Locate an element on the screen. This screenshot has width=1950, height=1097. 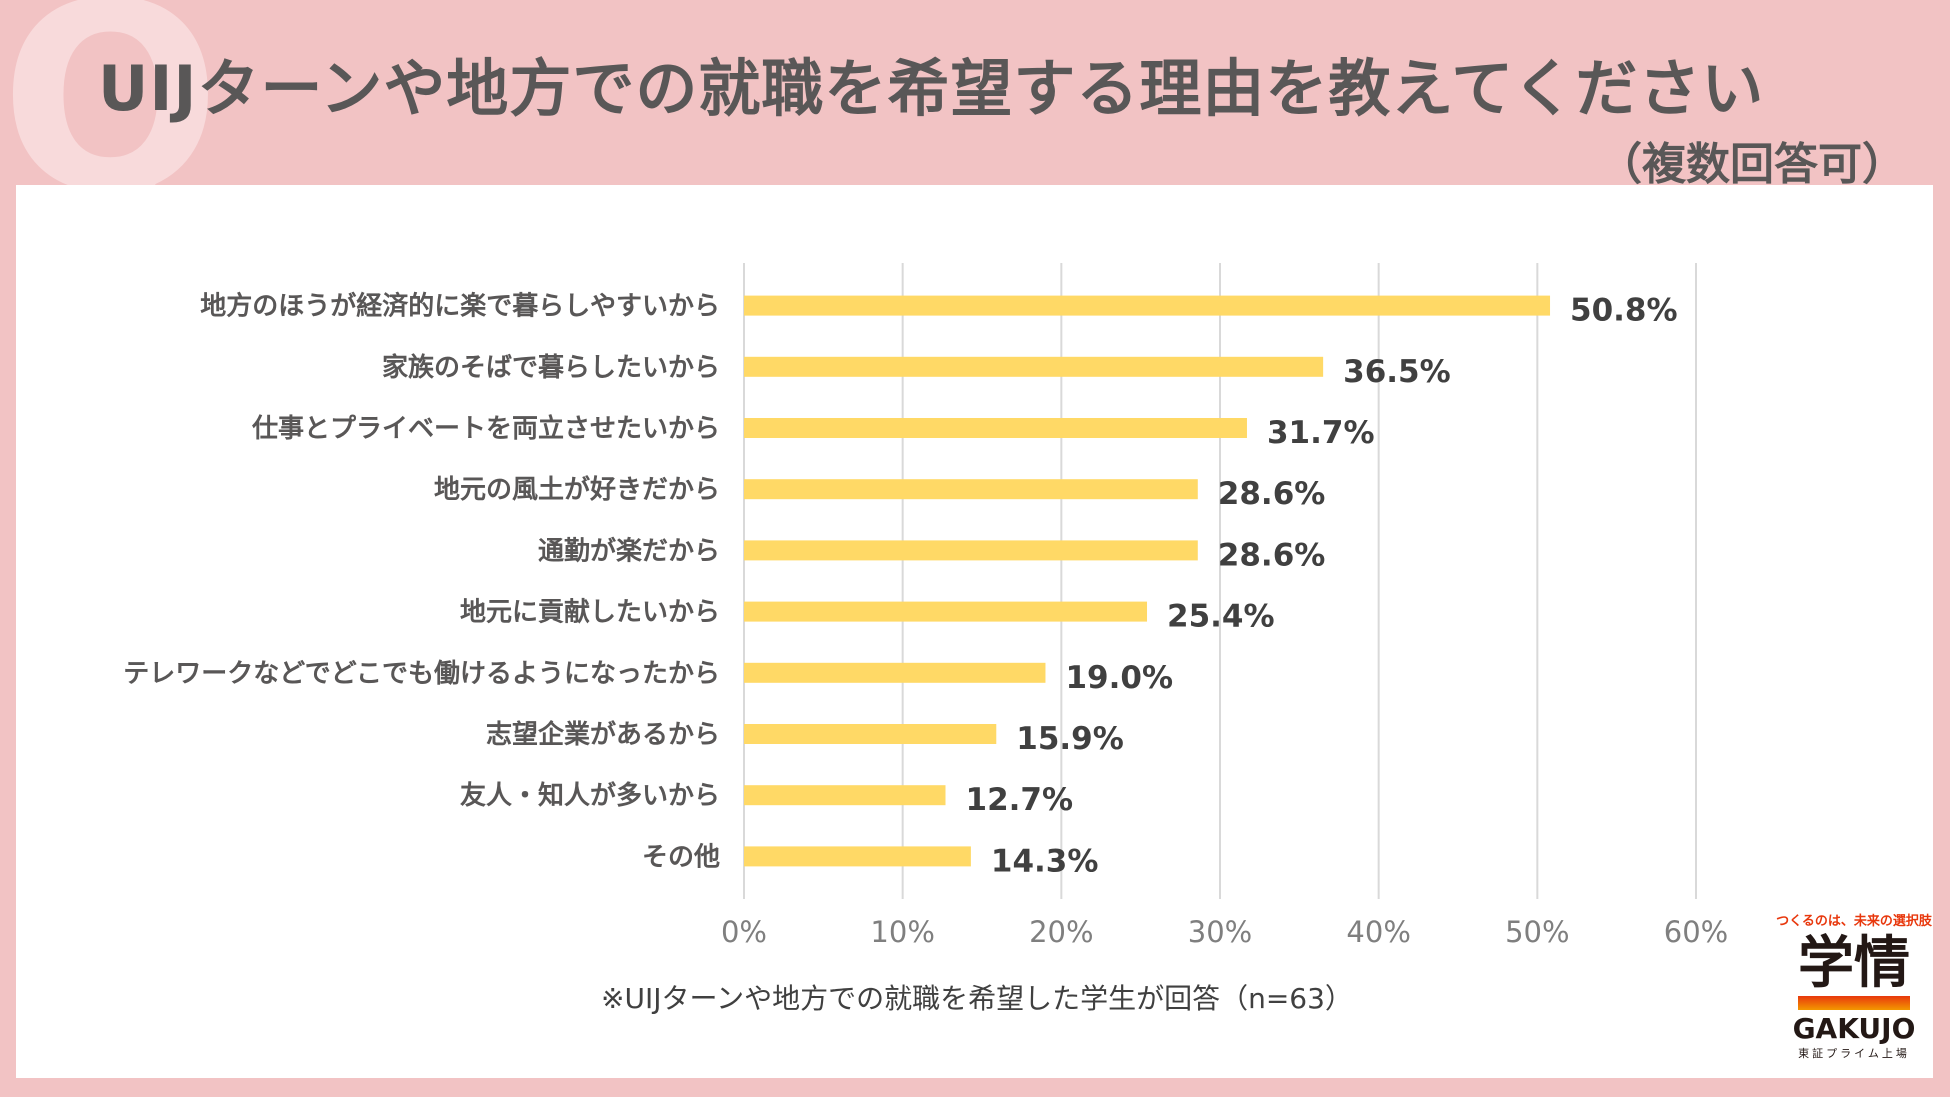
x-tick-label: 30% is located at coordinates (1220, 932).